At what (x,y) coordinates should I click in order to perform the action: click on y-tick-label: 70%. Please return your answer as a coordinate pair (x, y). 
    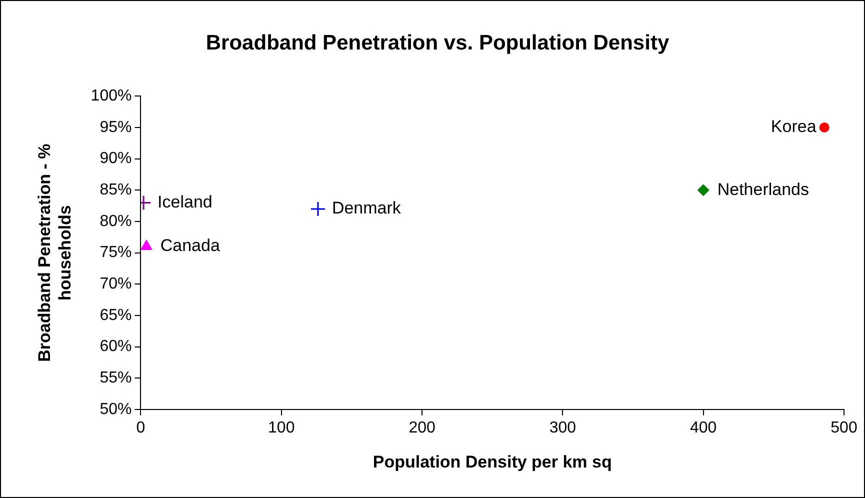
    Looking at the image, I should click on (116, 284).